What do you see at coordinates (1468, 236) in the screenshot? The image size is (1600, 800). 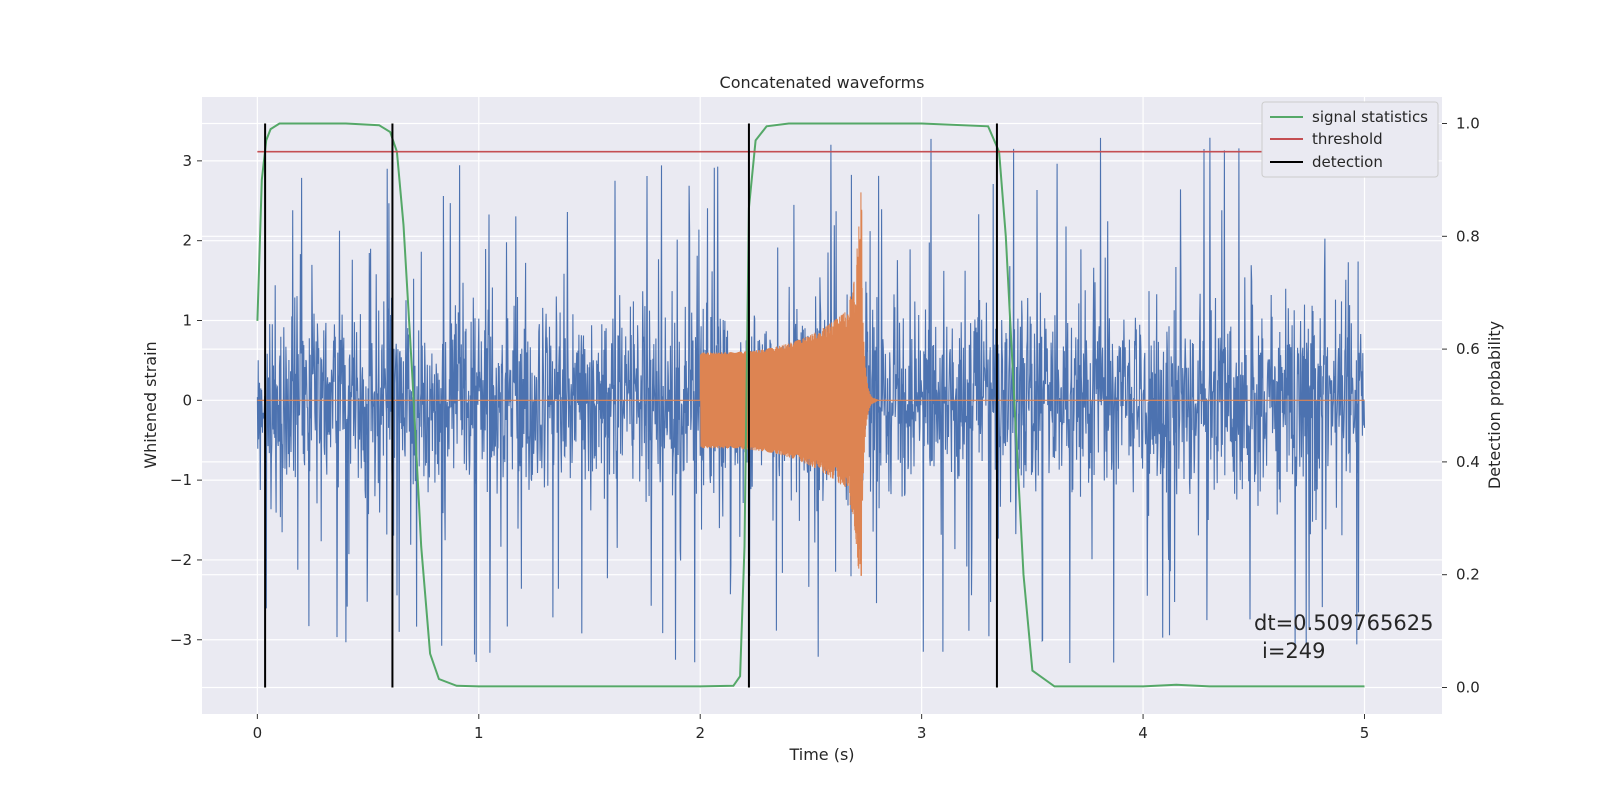 I see `y-tick-label-right: 0.8` at bounding box center [1468, 236].